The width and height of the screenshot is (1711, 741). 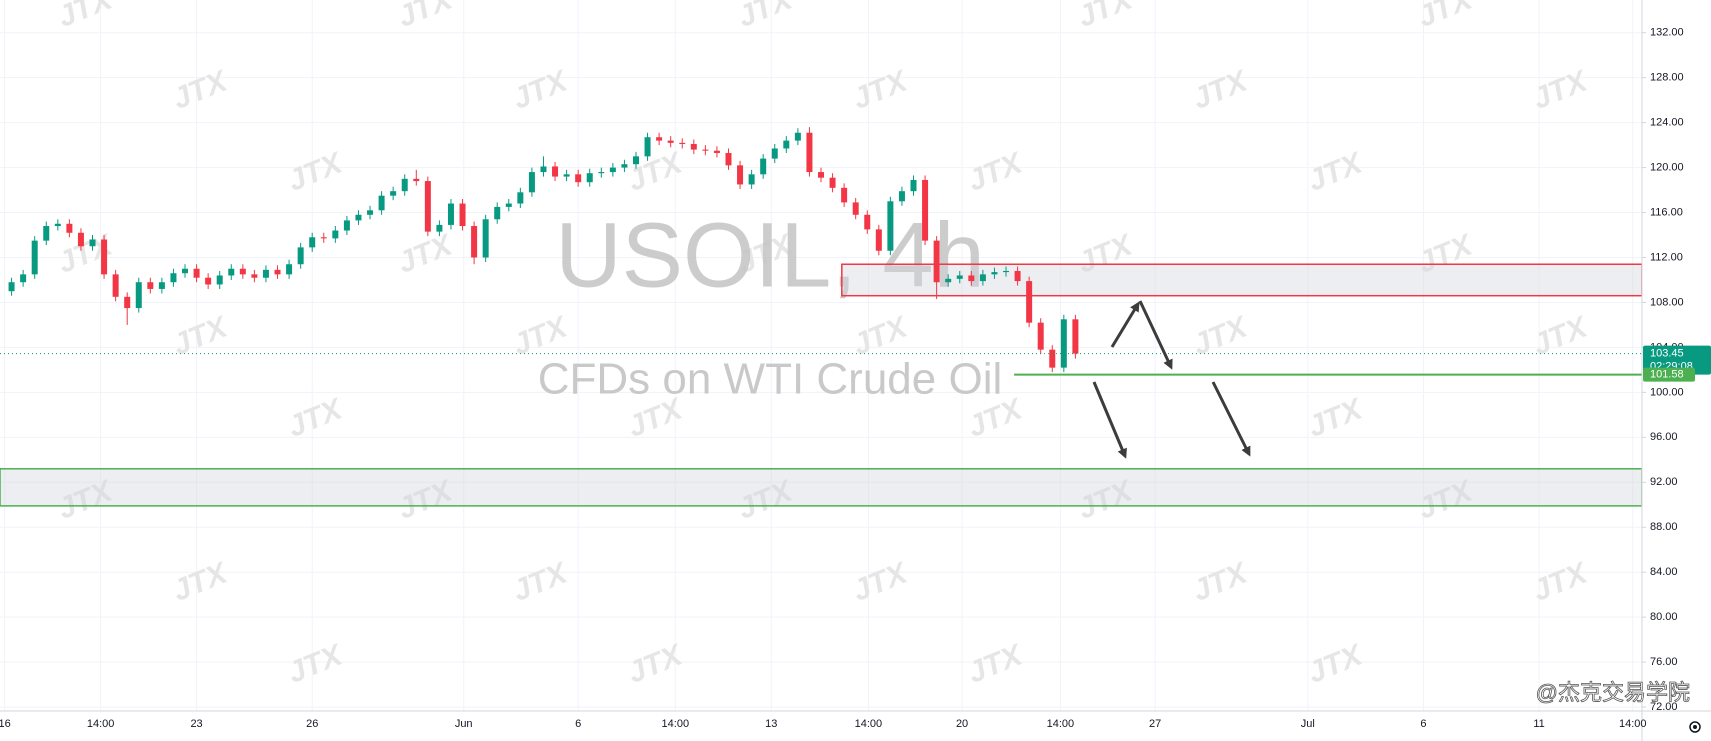 What do you see at coordinates (1667, 167) in the screenshot?
I see `y-tick-label: 120.00` at bounding box center [1667, 167].